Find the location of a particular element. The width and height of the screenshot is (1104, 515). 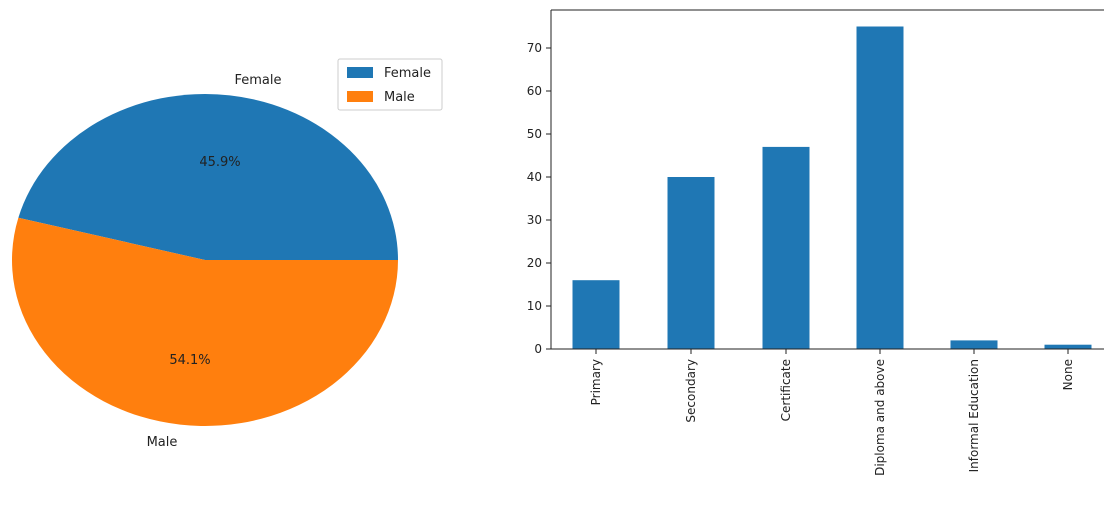

y-tick-label: 60 is located at coordinates (534, 91).